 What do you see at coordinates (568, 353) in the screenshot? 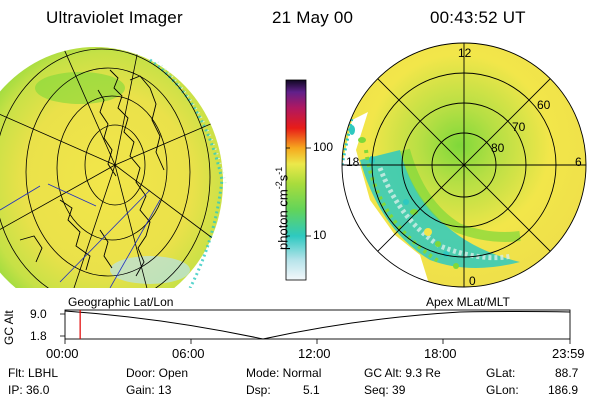
I see `time-tick-2359: 23:59` at bounding box center [568, 353].